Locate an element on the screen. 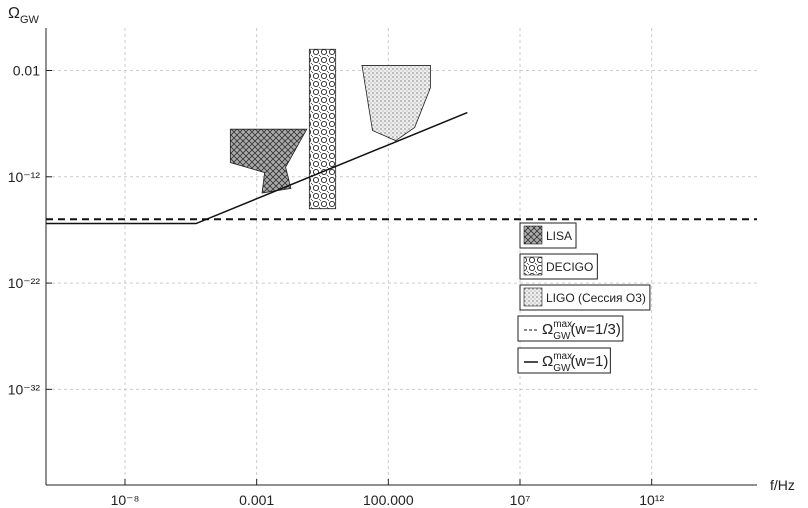 The image size is (808, 508). legend-entry: DECIGO is located at coordinates (558, 266).